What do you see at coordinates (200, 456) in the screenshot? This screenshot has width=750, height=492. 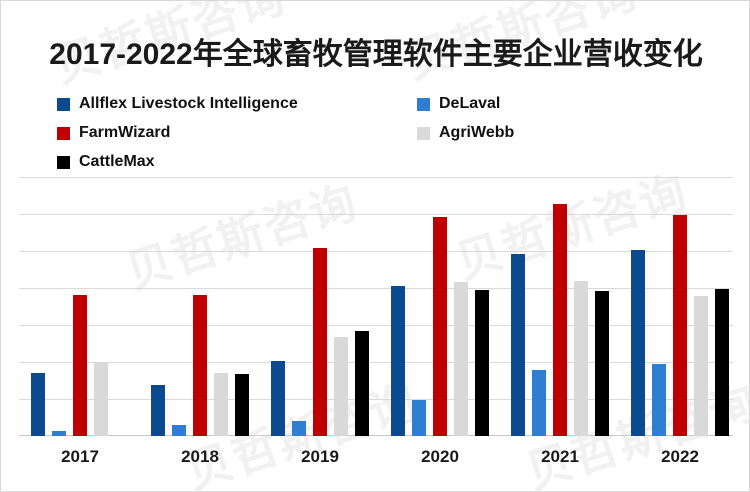 I see `x-axis-tick-label: 2018` at bounding box center [200, 456].